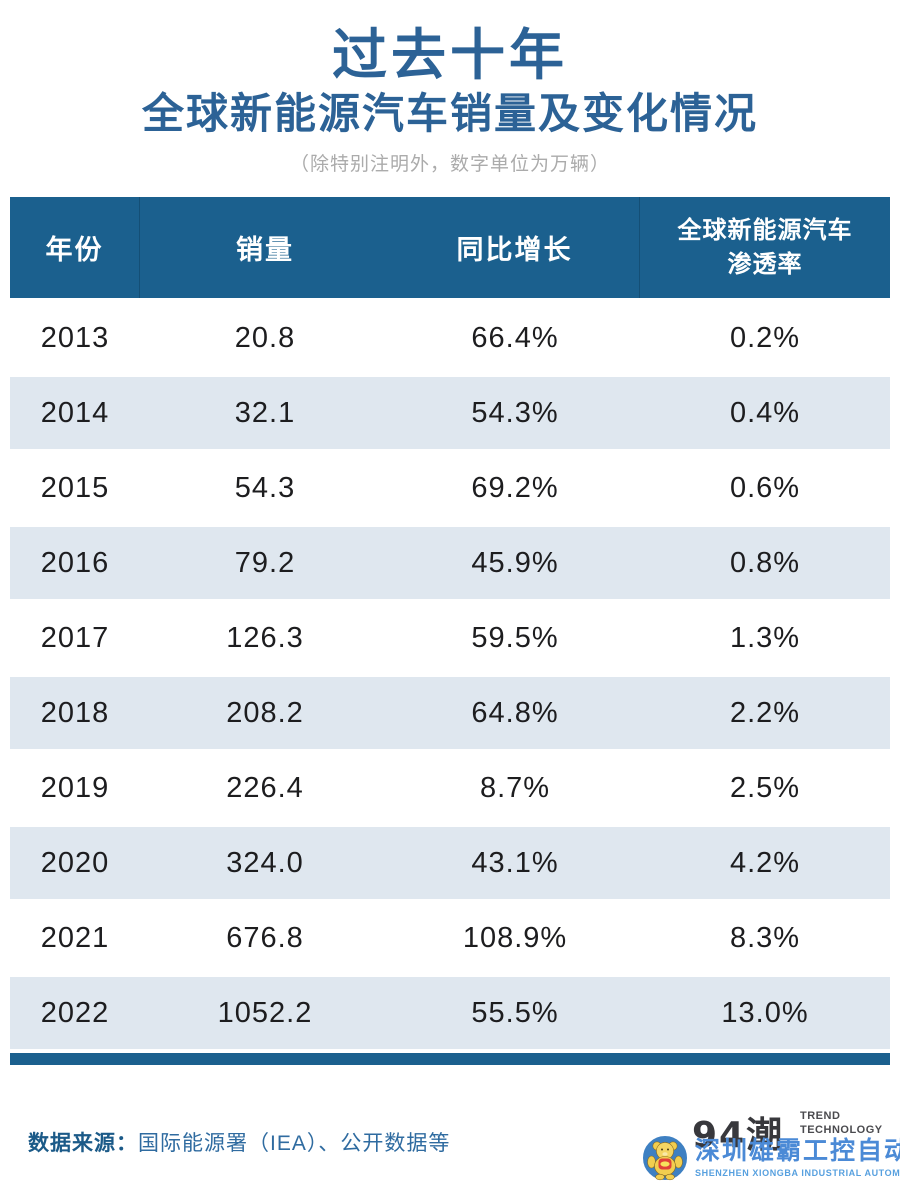 The width and height of the screenshot is (900, 1185). What do you see at coordinates (765, 264) in the screenshot?
I see `header-penetration-line2: 渗透率` at bounding box center [765, 264].